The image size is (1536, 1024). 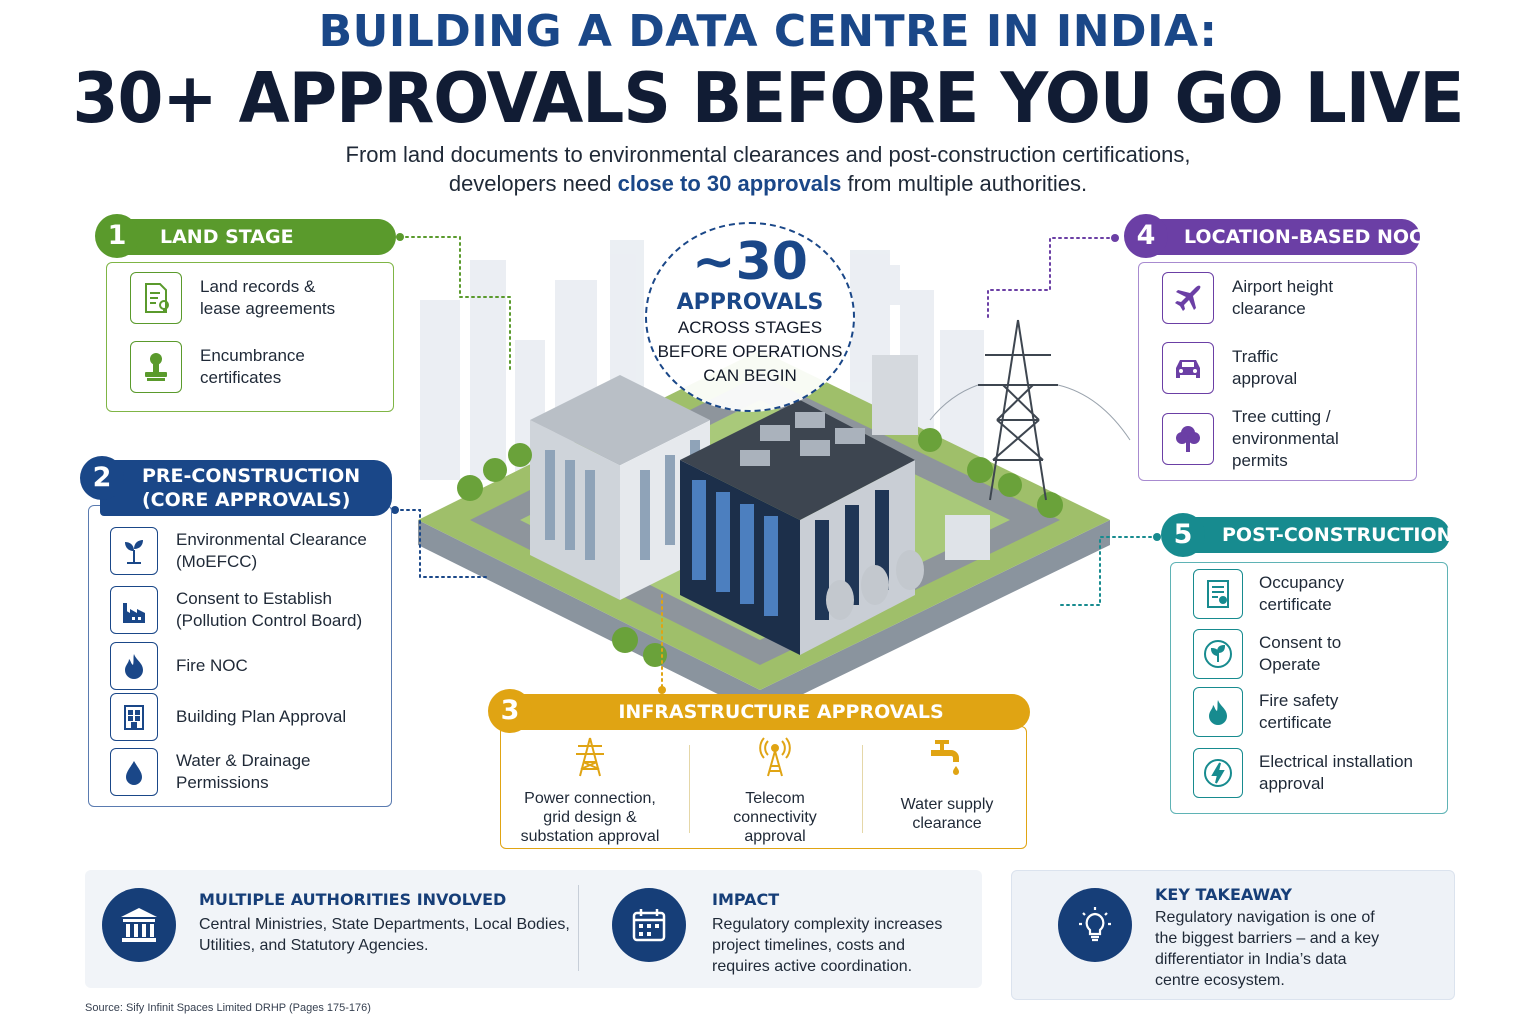 I want to click on location-item-tree: Tree cutting / environmental permits, so click(x=1250, y=439).